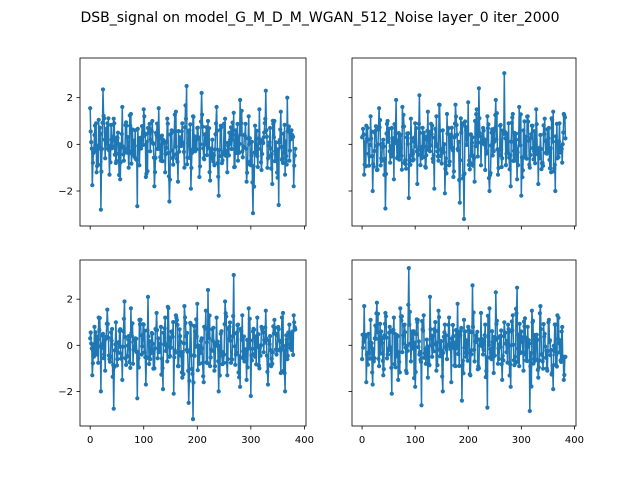 The image size is (640, 480). I want to click on x-tick-label: 200, so click(197, 440).